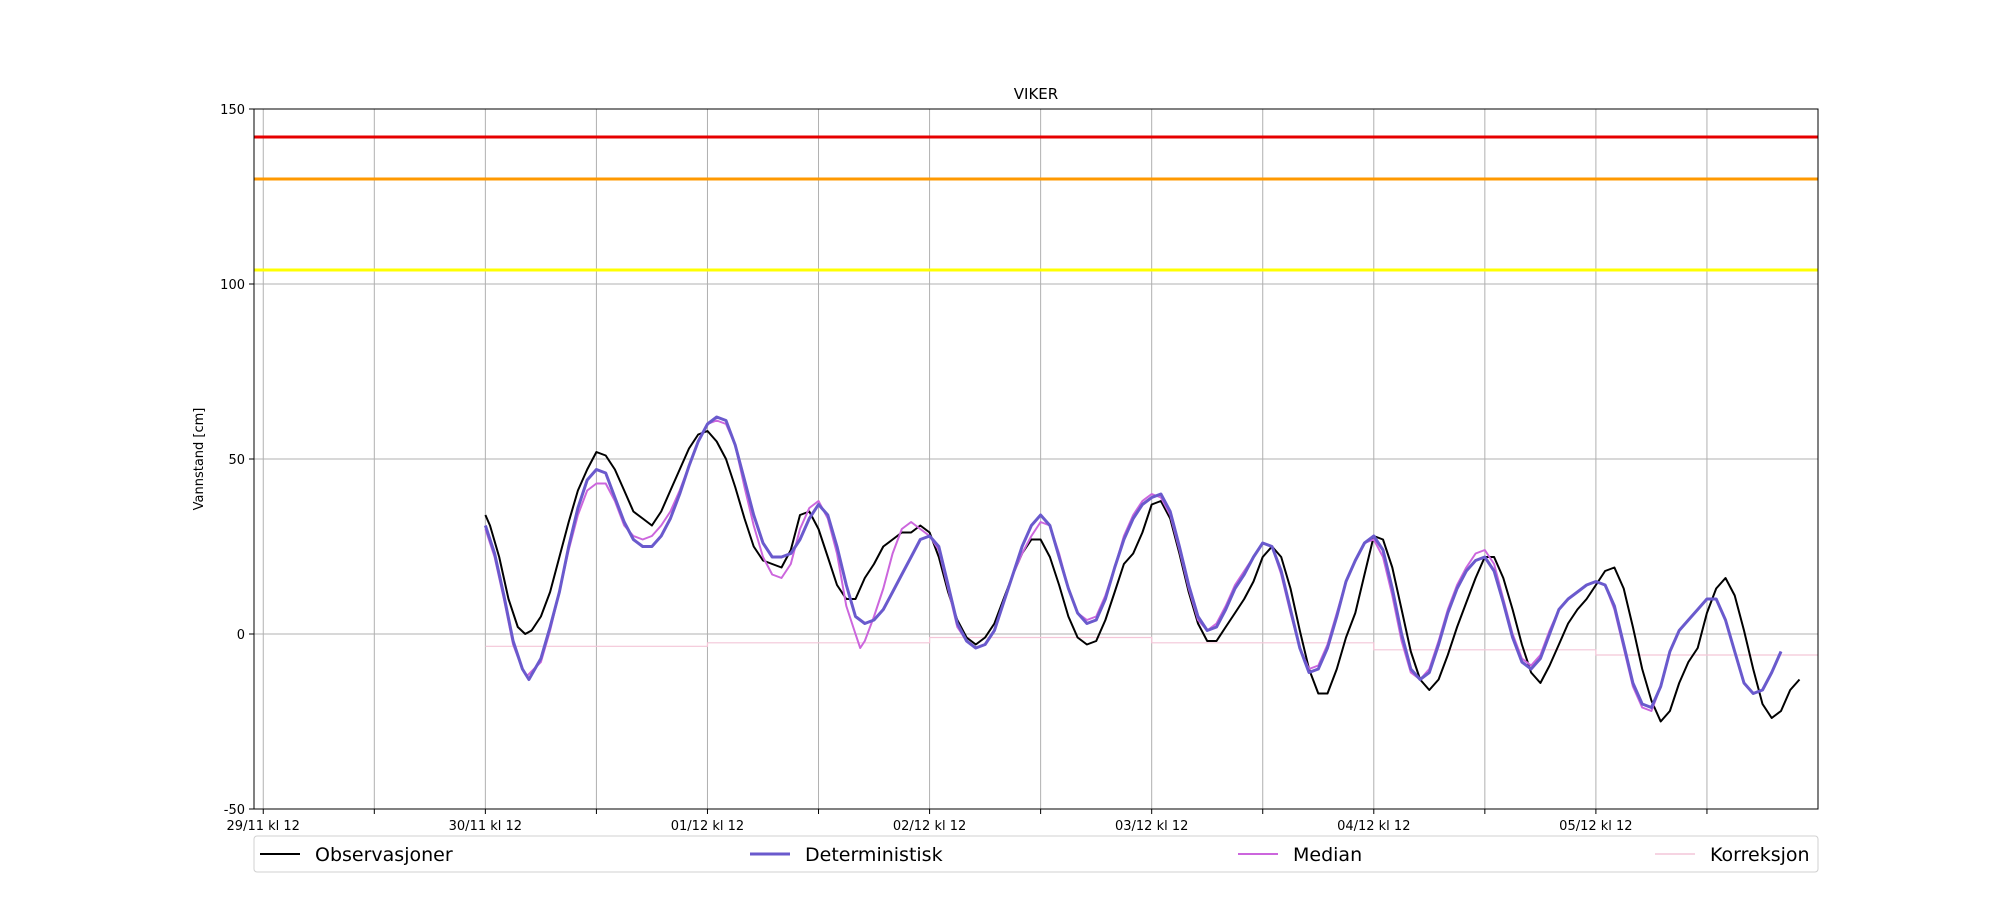 This screenshot has width=2000, height=900. Describe the element at coordinates (241, 635) in the screenshot. I see `y-tick-label: 0` at that location.